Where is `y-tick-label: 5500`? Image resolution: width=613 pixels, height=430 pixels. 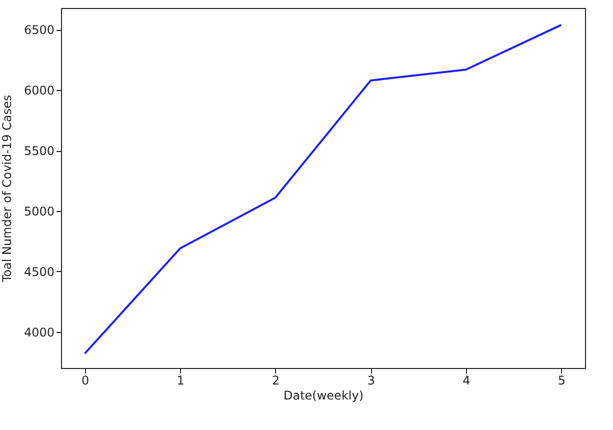 y-tick-label: 5500 is located at coordinates (39, 151).